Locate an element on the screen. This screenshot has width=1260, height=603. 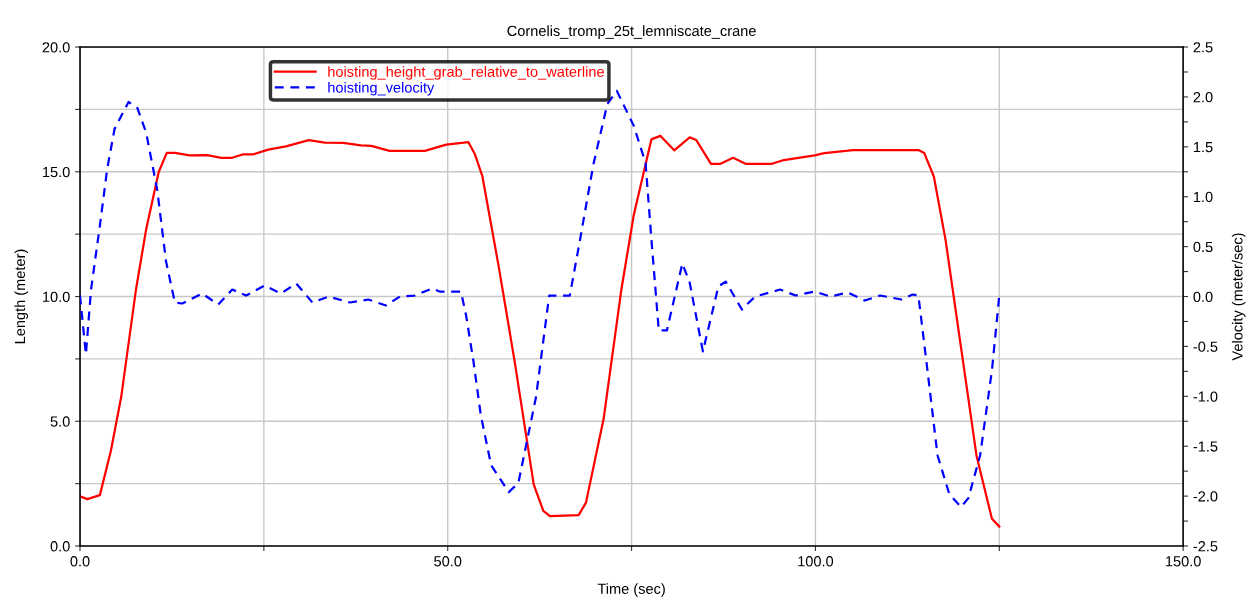
x-tick-label: 50.0 is located at coordinates (448, 561).